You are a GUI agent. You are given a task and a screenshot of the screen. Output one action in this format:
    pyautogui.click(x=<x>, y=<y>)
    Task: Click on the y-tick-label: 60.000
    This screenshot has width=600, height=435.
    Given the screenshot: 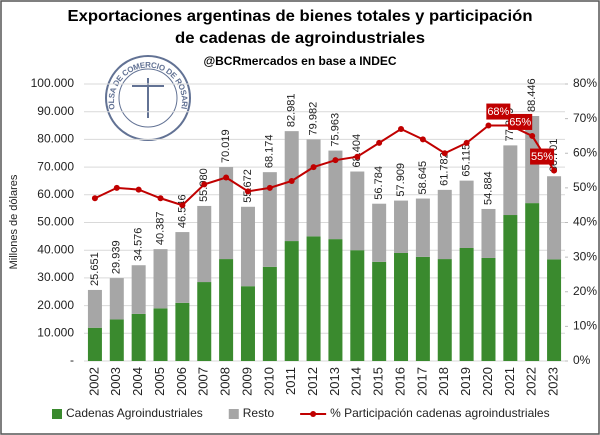 What is the action you would take?
    pyautogui.click(x=55, y=194)
    